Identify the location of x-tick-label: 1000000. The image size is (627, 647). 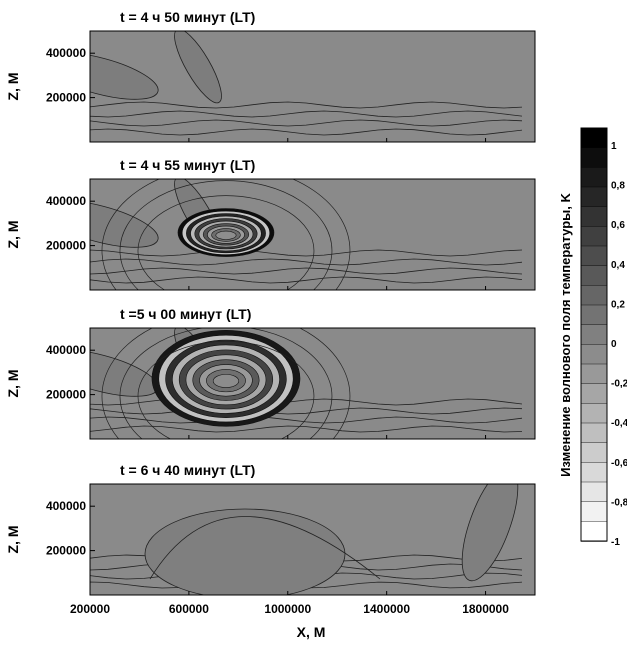
(287, 609).